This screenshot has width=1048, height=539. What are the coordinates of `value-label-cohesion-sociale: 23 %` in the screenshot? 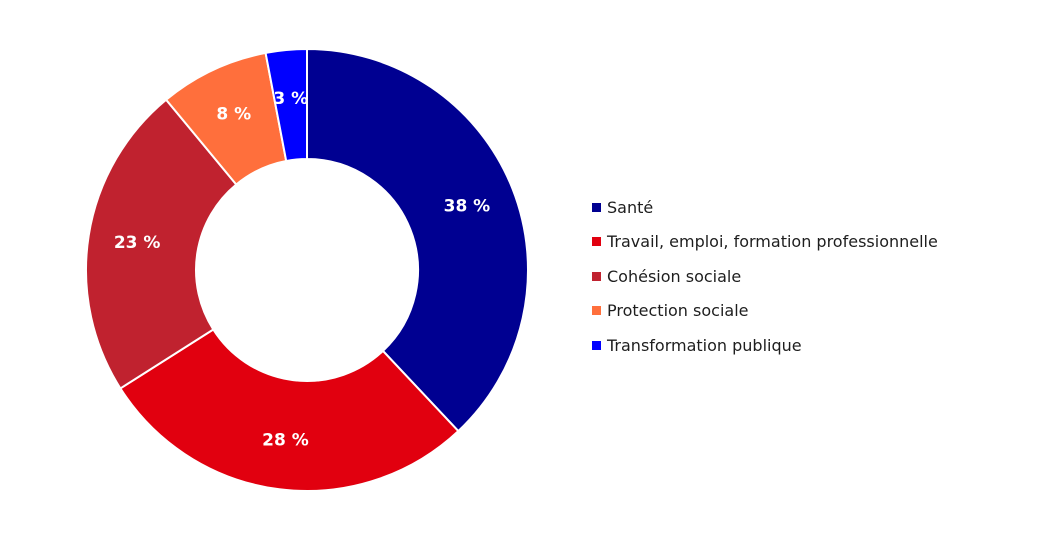 It's located at (137, 243).